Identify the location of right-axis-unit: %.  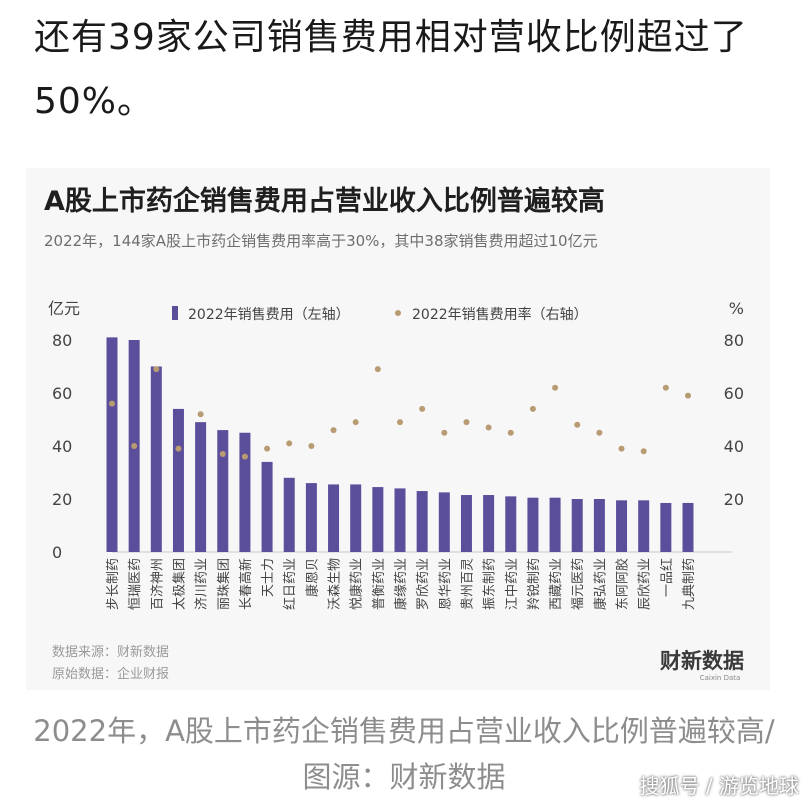
(736, 308).